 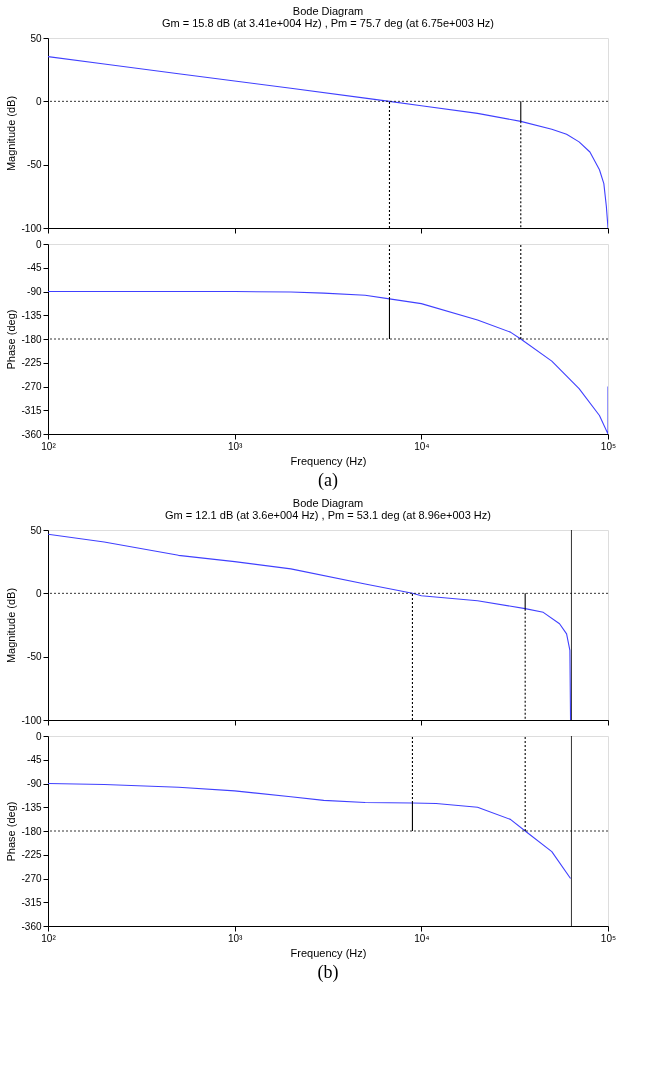 I want to click on text: (a), so click(x=328, y=480).